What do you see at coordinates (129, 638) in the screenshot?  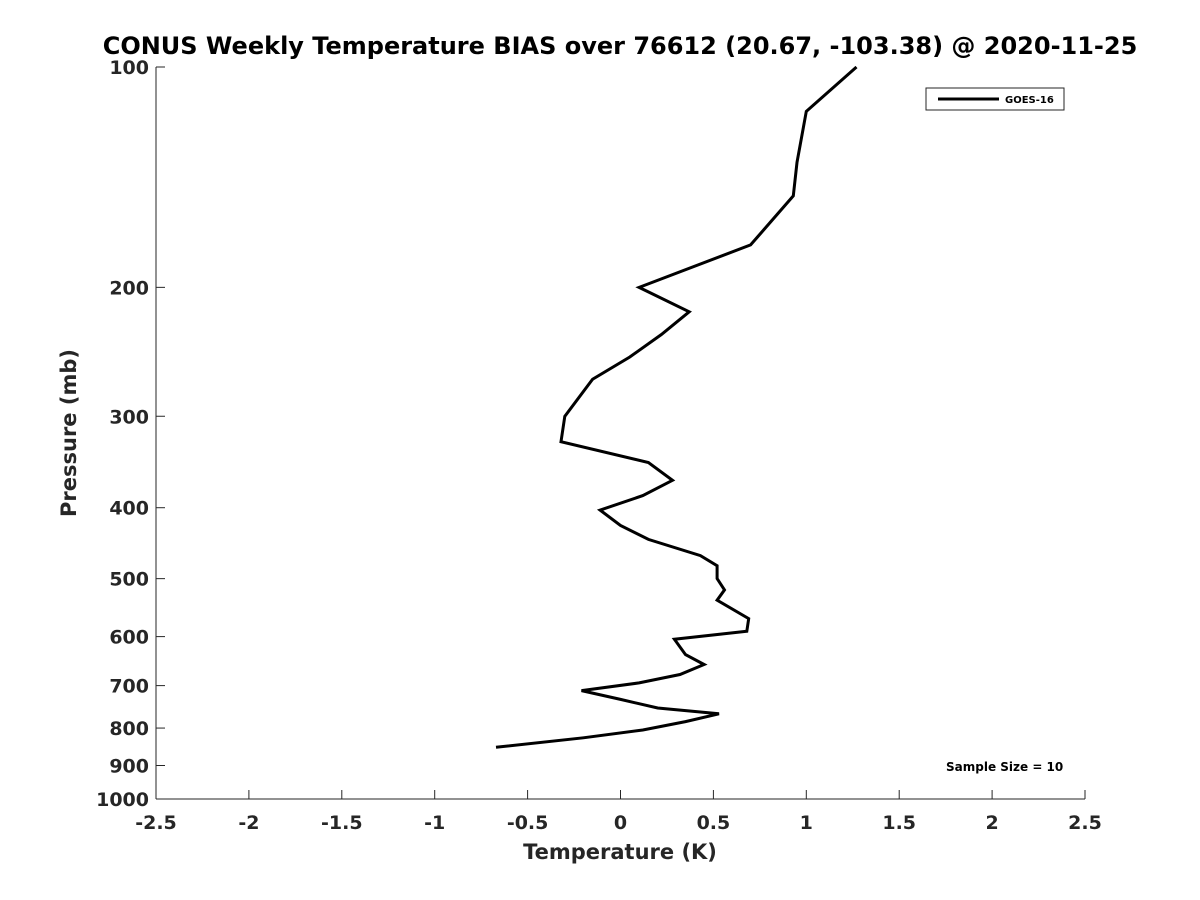 I see `y-tick-label: 600` at bounding box center [129, 638].